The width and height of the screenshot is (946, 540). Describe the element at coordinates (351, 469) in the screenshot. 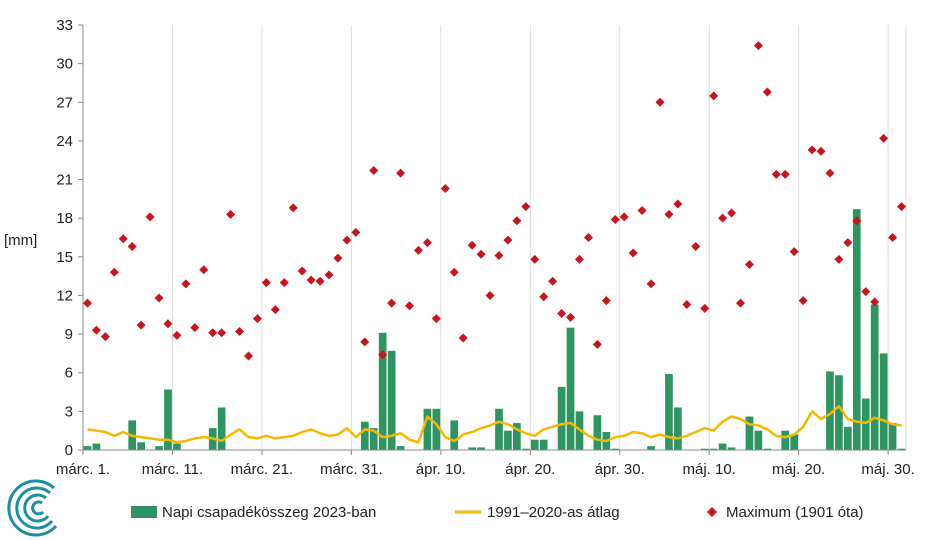

I see `x-tick-label: márc. 31.` at that location.